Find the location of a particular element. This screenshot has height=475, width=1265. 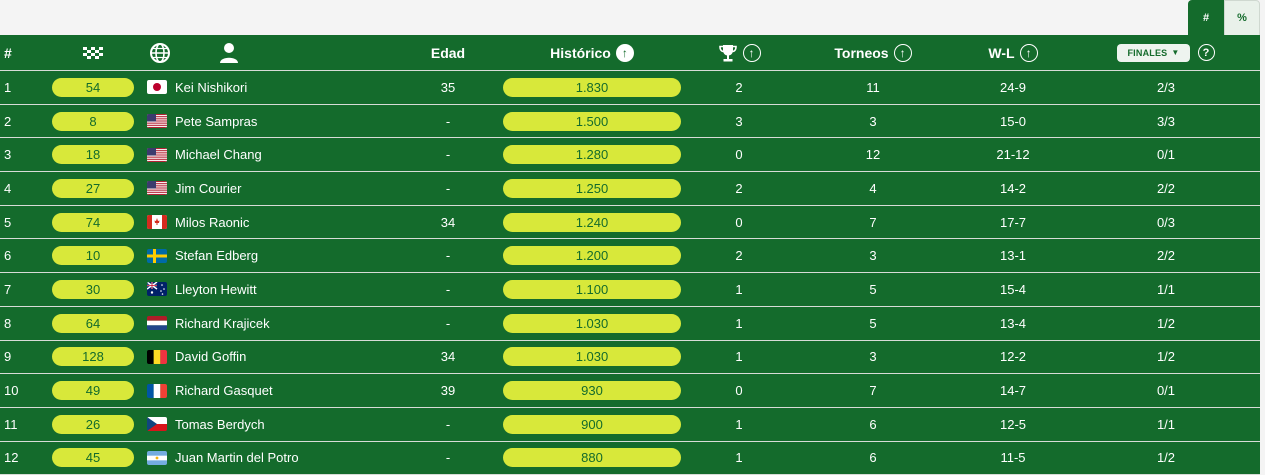

help-icon: ? is located at coordinates (1206, 52).